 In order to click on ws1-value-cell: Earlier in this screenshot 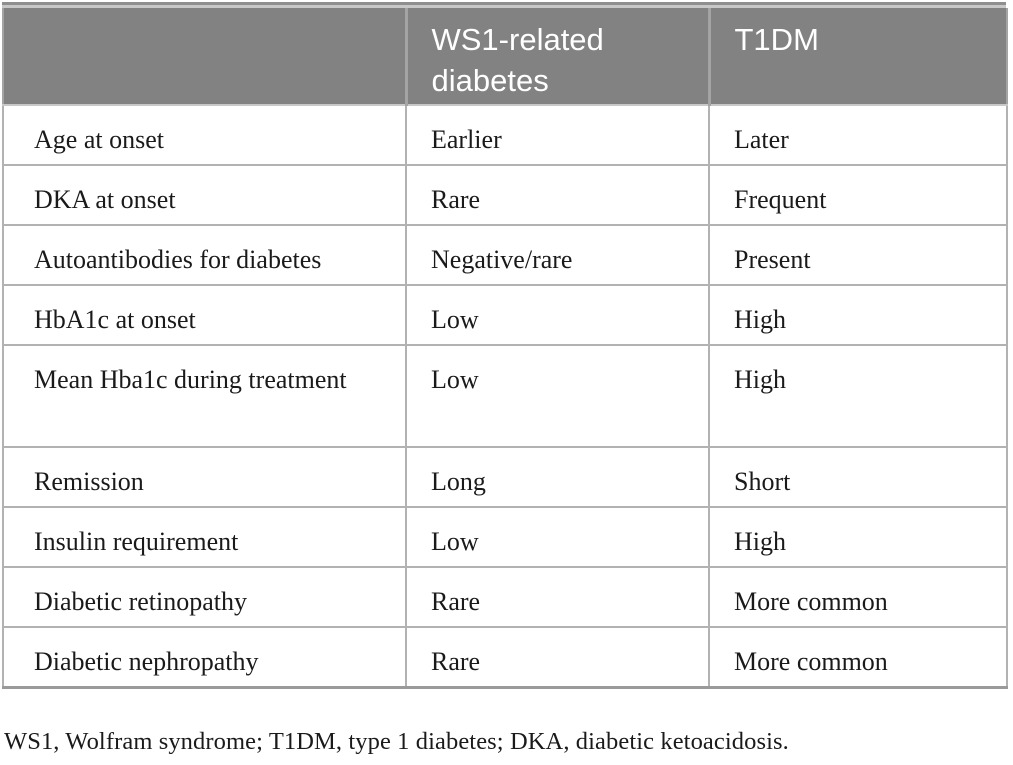, I will do `click(557, 135)`.